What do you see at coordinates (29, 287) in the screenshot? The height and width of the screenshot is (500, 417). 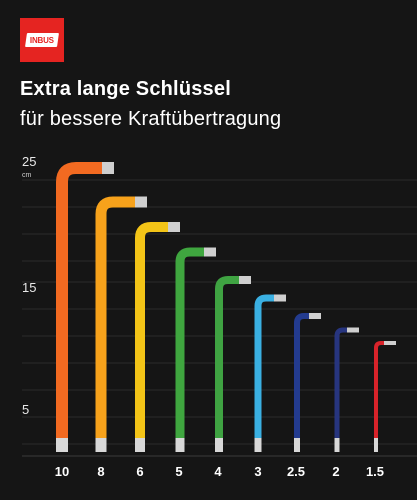 I see `y-tick-15: 15` at bounding box center [29, 287].